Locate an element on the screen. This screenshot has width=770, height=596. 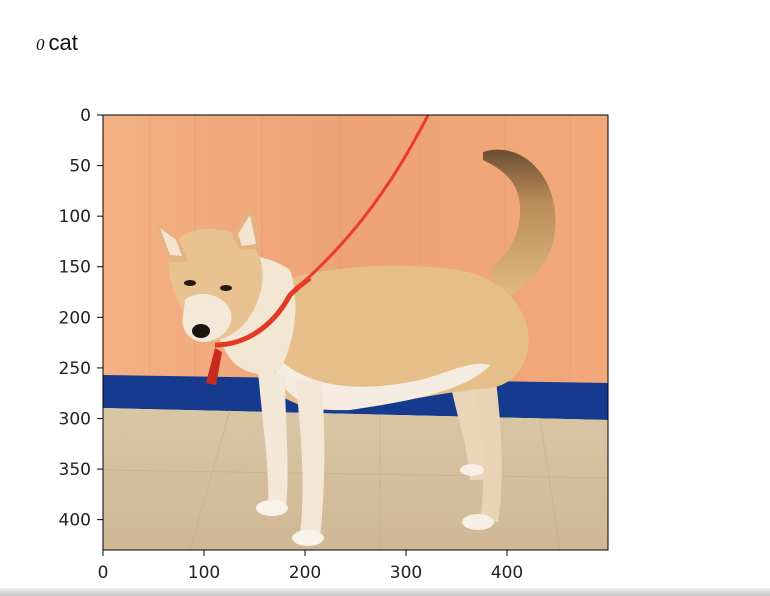
prediction-label: cat is located at coordinates (63, 42).